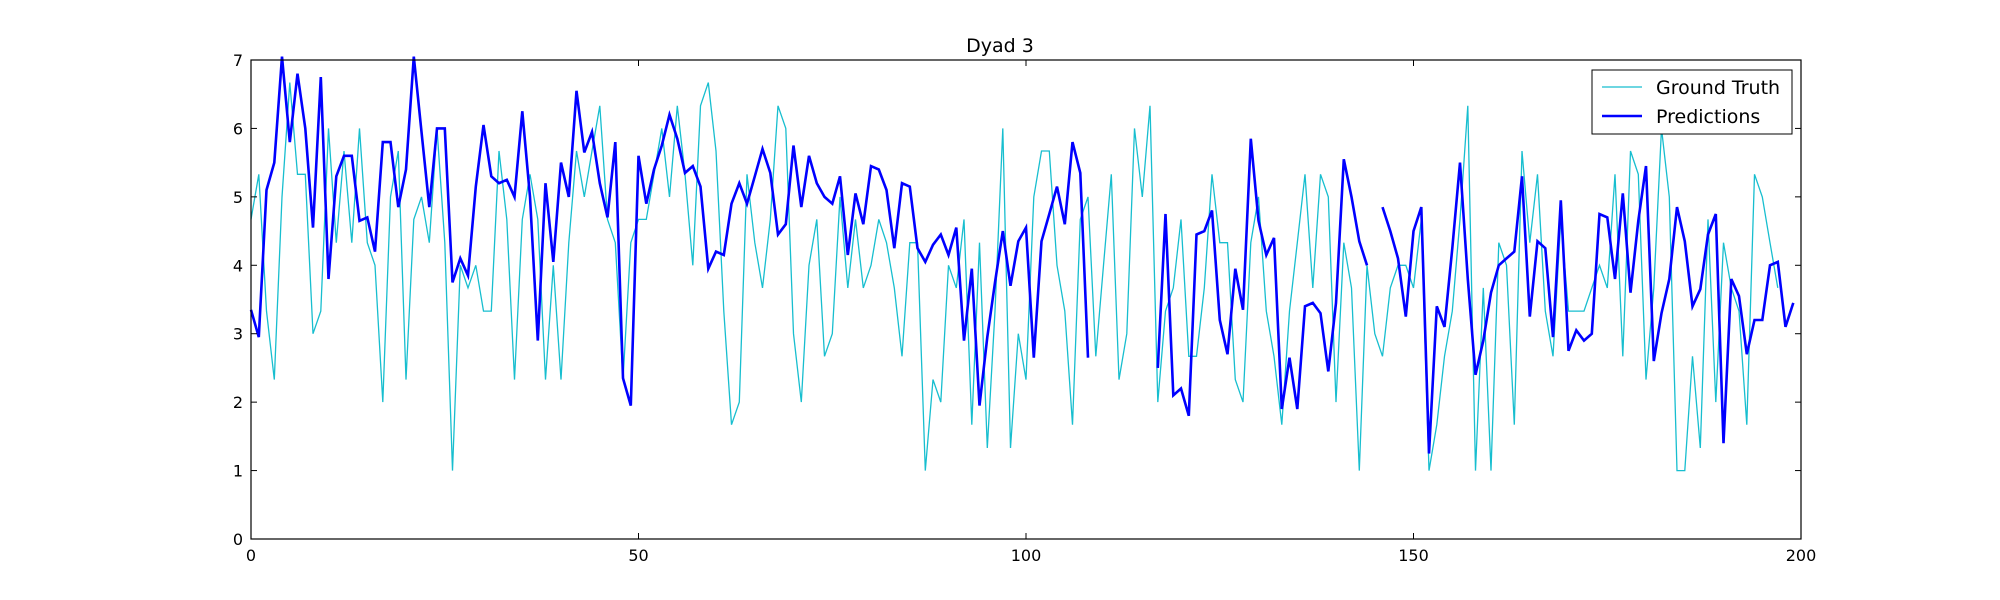  Describe the element at coordinates (238, 471) in the screenshot. I see `y-tick-label: 1` at that location.